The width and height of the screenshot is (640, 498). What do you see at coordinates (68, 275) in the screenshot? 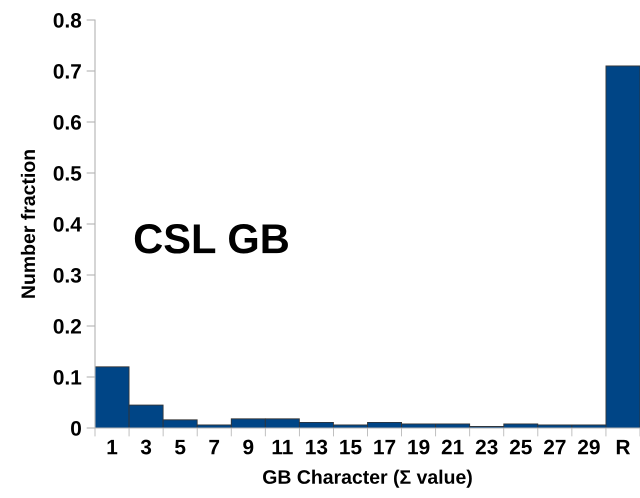
I see `y-tick-label: 0.3` at bounding box center [68, 275].